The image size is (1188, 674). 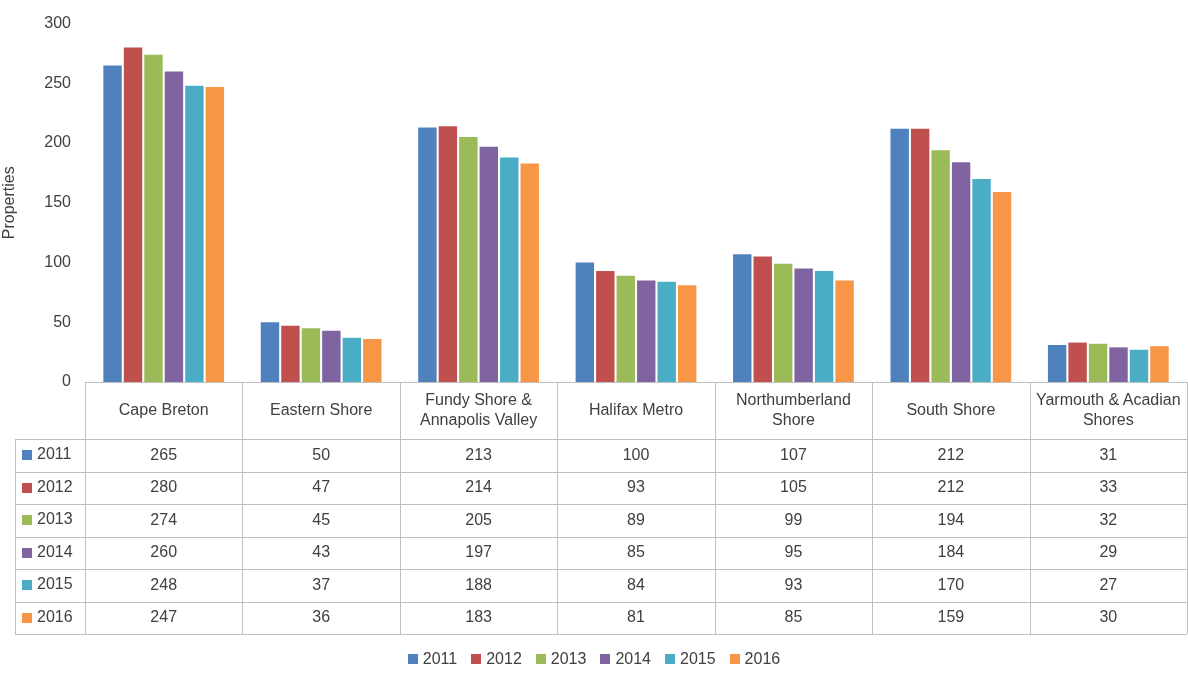 I want to click on legend-label: 2012, so click(x=55, y=487).